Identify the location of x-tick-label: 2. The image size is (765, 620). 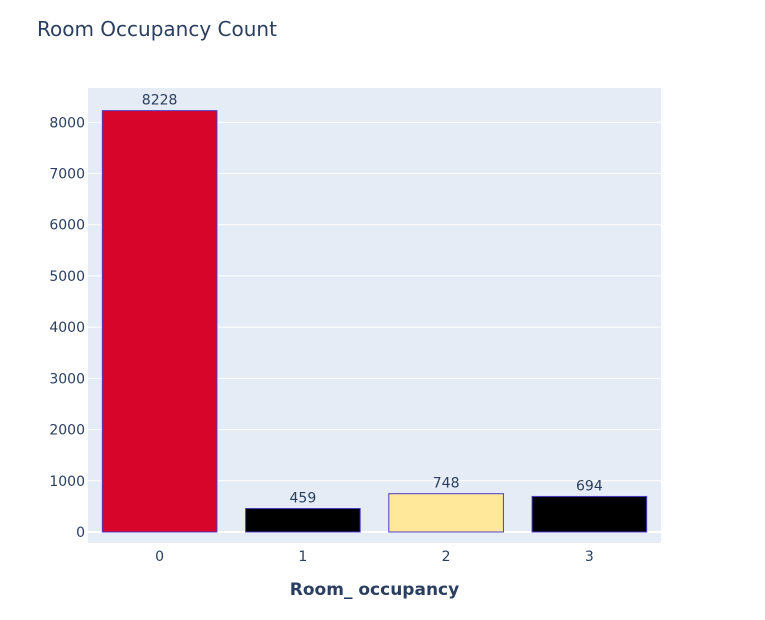
(446, 557).